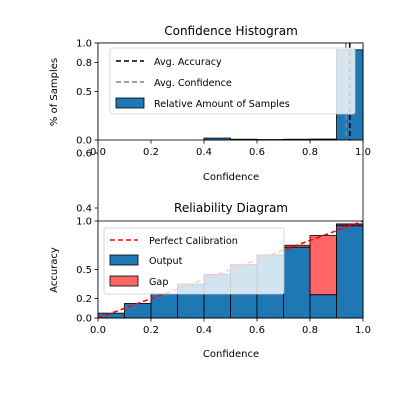 This screenshot has height=400, width=400. Describe the element at coordinates (231, 354) in the screenshot. I see `reliability-xlabel: Confidence` at that location.